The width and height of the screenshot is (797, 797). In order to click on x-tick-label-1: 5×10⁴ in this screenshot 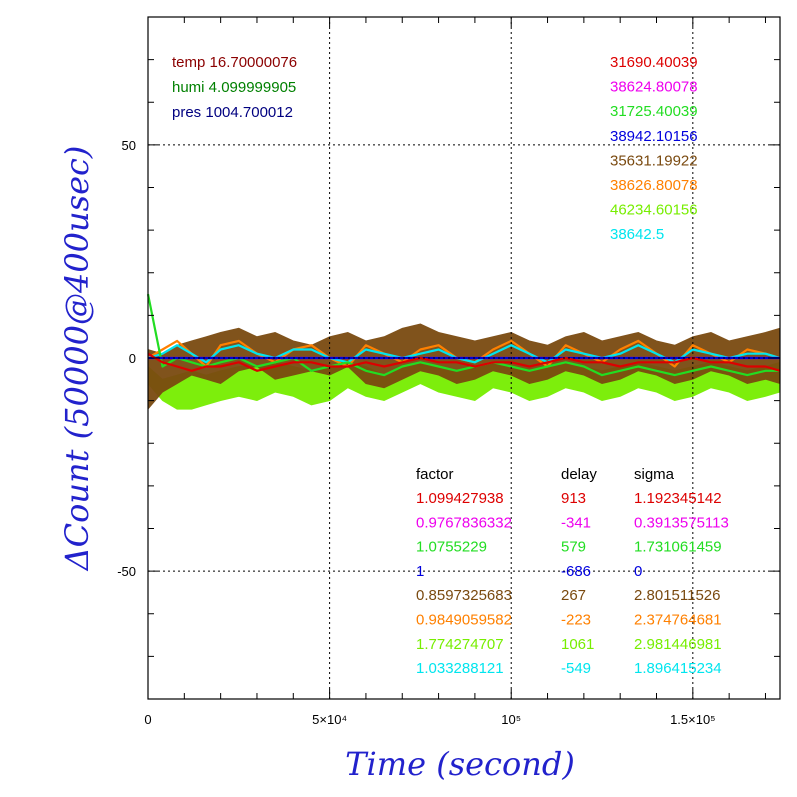, I will do `click(329, 719)`.